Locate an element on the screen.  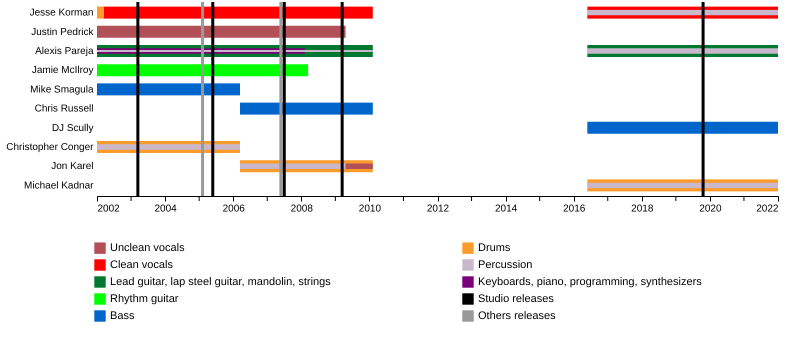
y-tick-label: Alexis Pareja is located at coordinates (64, 51).